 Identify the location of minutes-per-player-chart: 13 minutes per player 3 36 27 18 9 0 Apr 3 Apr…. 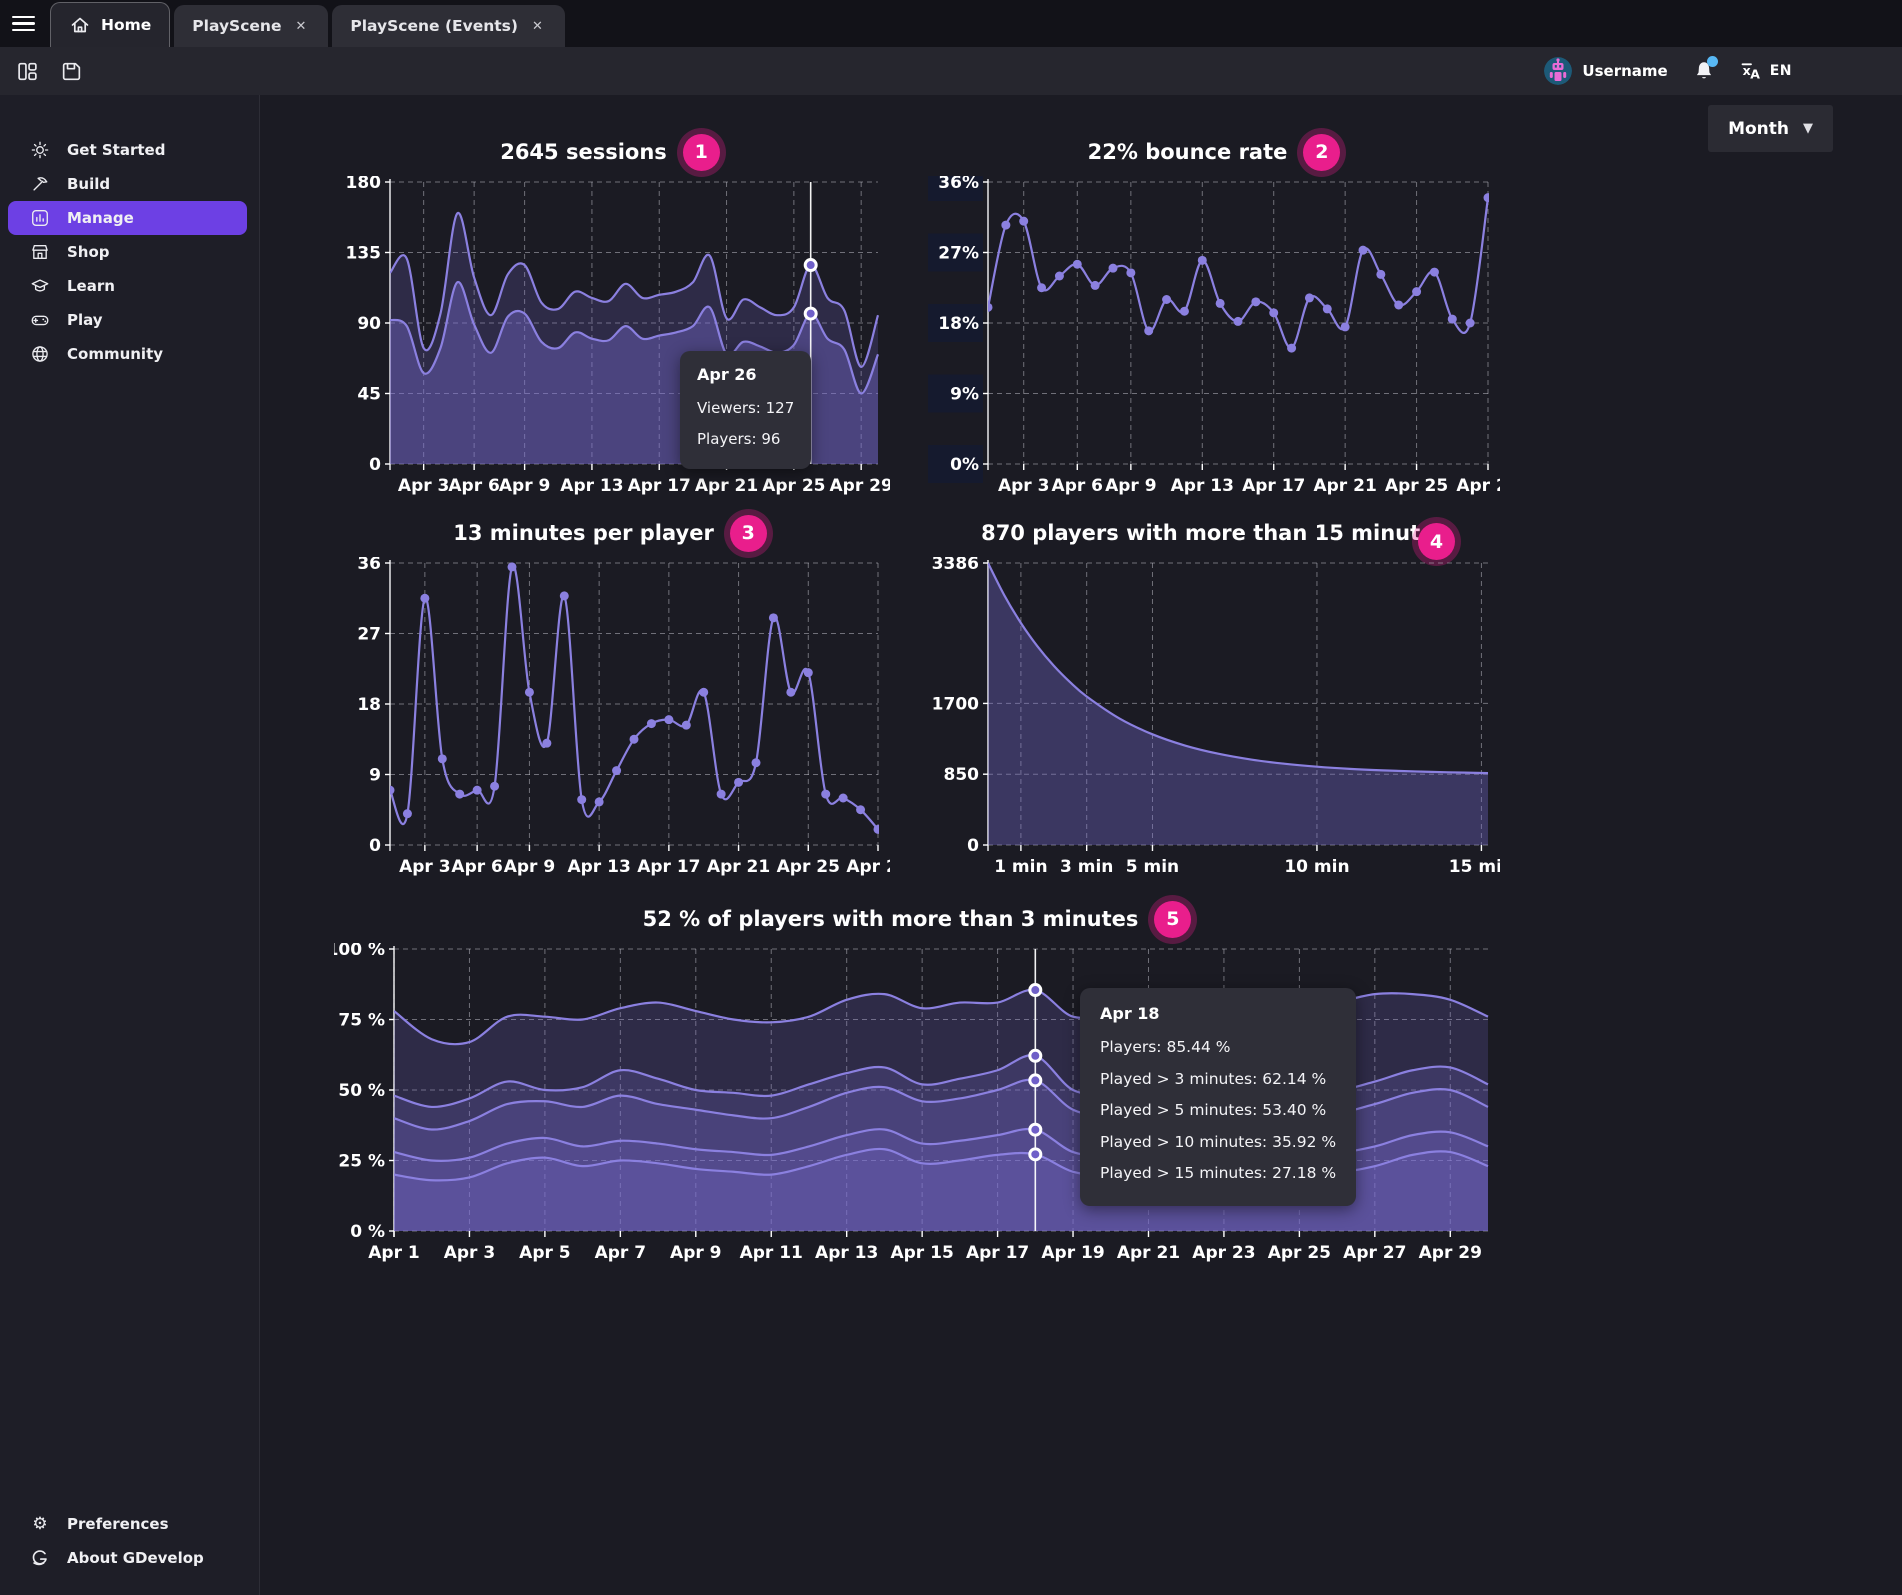
(610, 695).